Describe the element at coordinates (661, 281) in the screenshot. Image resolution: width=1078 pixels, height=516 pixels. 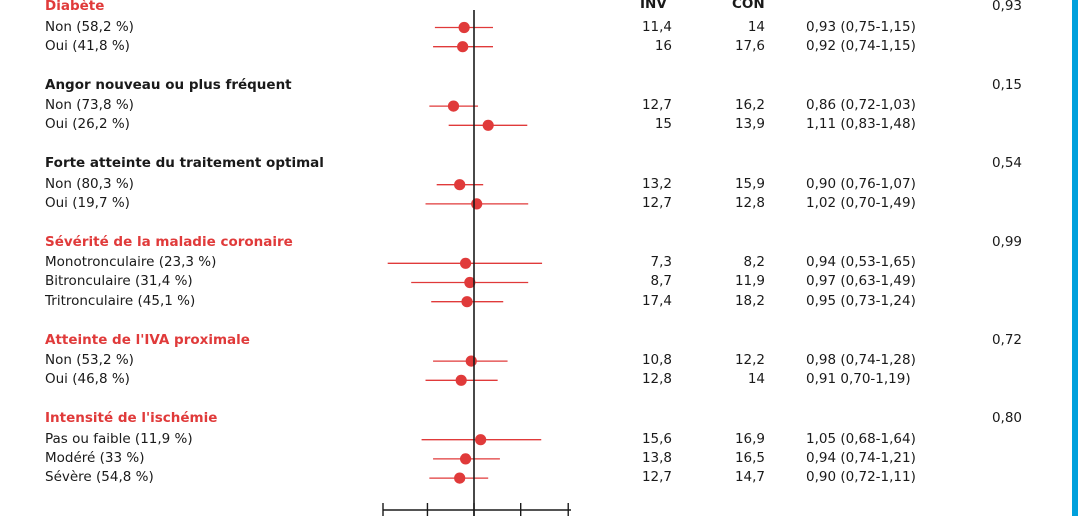
I see `inv-value: 8,7` at that location.